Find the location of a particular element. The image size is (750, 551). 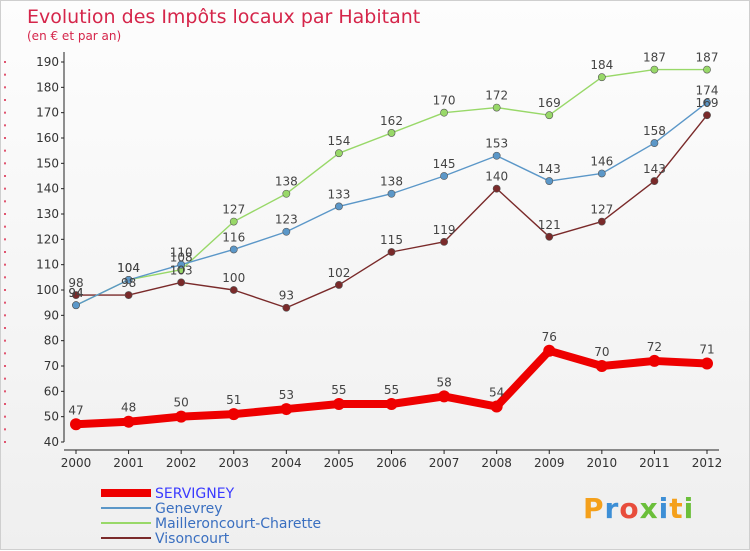

data-label: 70 is located at coordinates (601, 352).